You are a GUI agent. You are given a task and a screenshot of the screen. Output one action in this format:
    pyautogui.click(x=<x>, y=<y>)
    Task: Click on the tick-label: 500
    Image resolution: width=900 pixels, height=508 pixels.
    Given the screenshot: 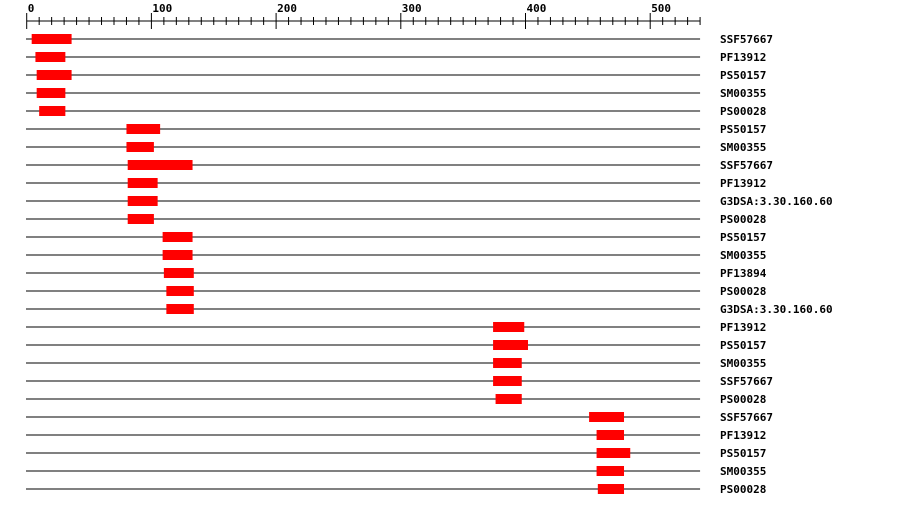 What is the action you would take?
    pyautogui.click(x=661, y=8)
    